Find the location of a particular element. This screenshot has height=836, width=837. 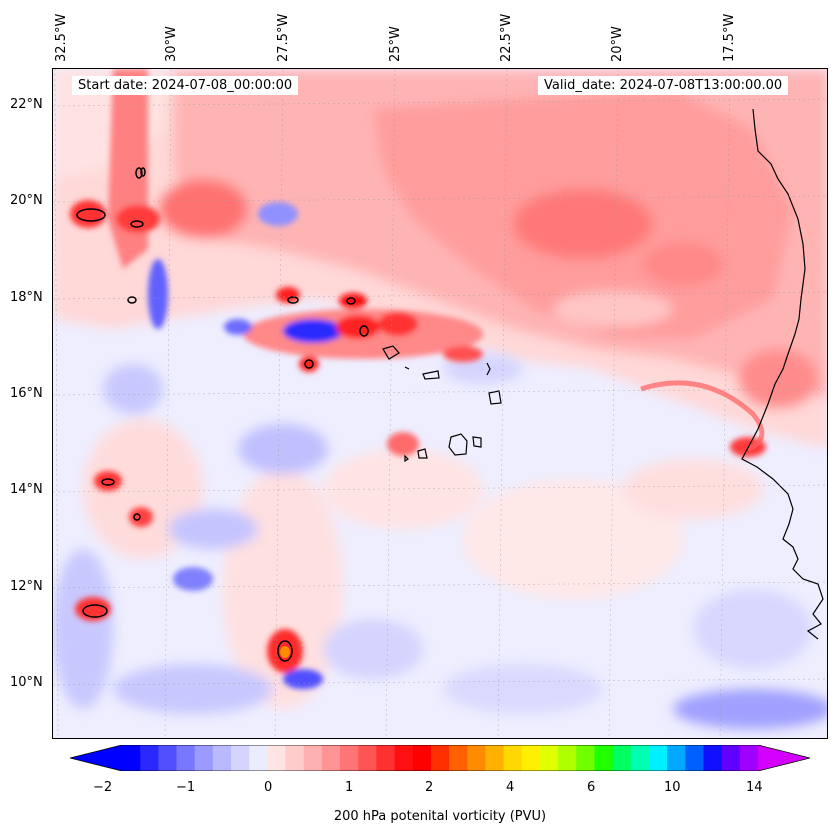

lat-label: 16°N is located at coordinates (26, 393).